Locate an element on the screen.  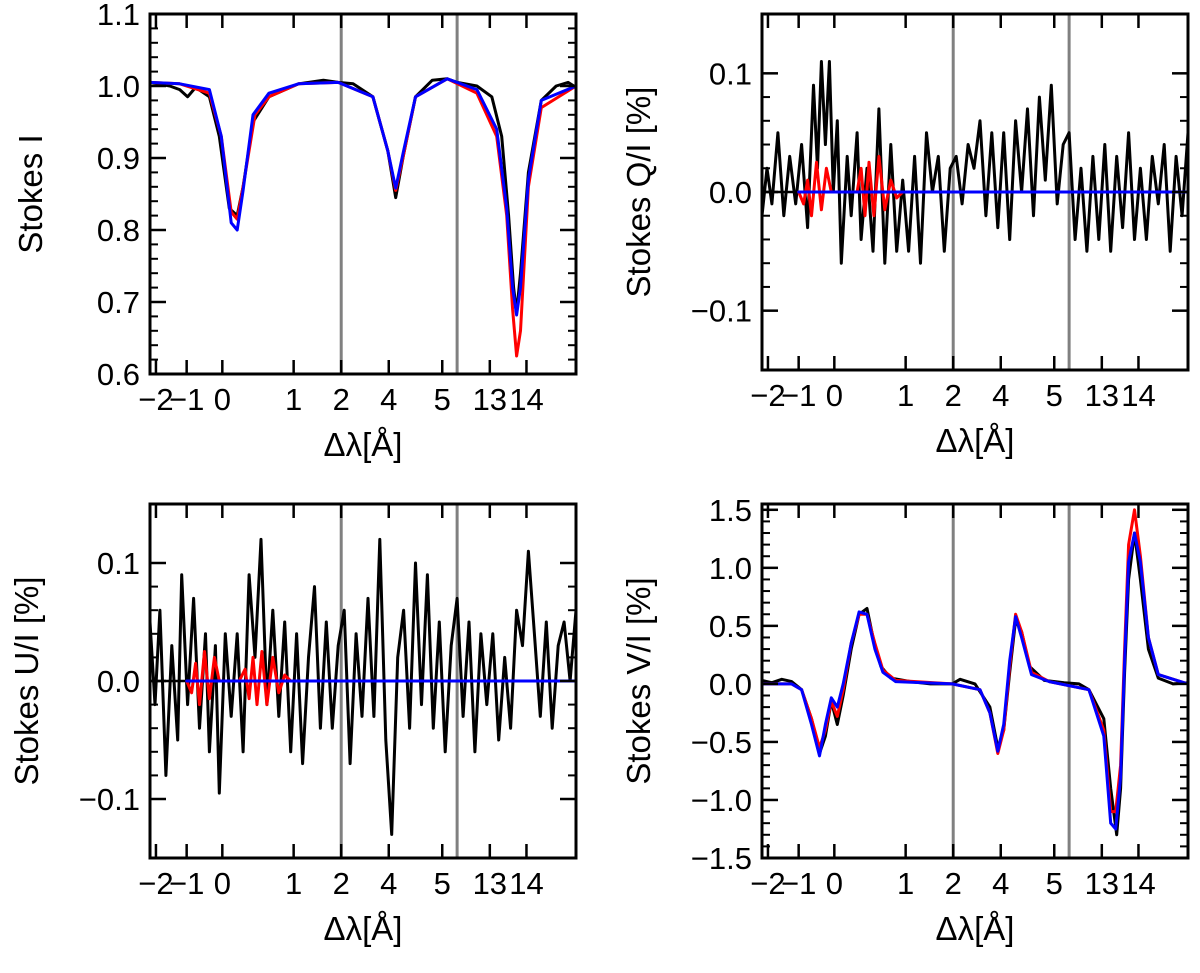
stokes-u-series-group is located at coordinates (363, 686).